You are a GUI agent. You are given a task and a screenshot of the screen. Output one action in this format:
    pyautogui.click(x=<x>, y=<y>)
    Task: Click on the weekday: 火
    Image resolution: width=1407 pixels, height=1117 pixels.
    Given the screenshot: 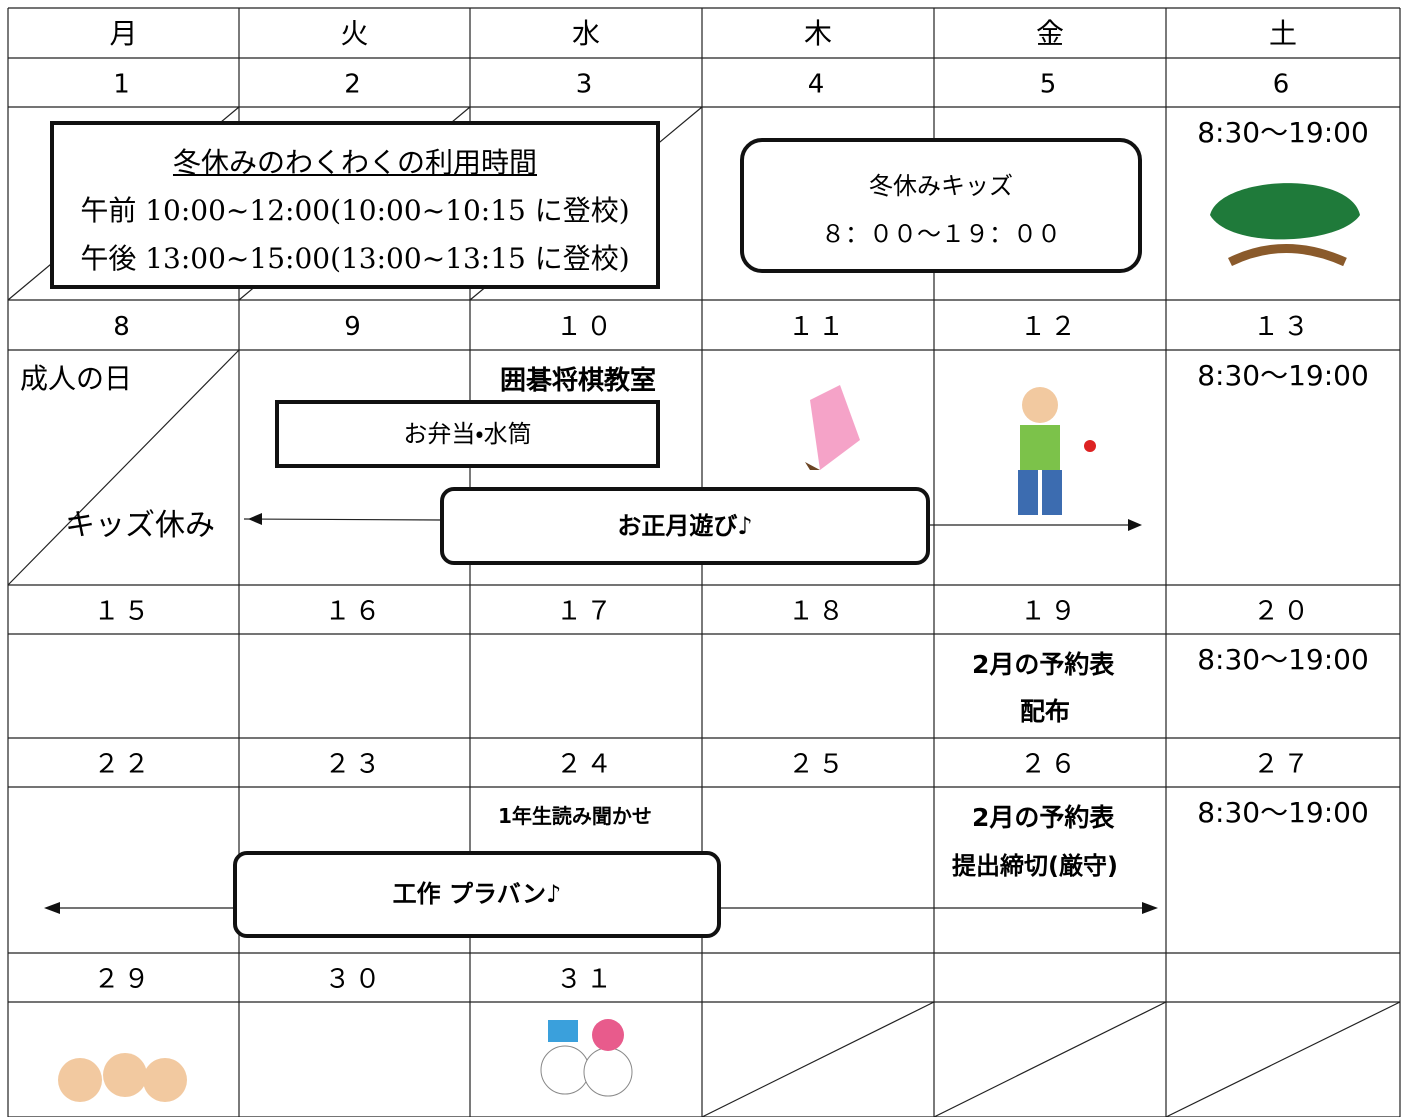 What is the action you would take?
    pyautogui.click(x=354, y=33)
    